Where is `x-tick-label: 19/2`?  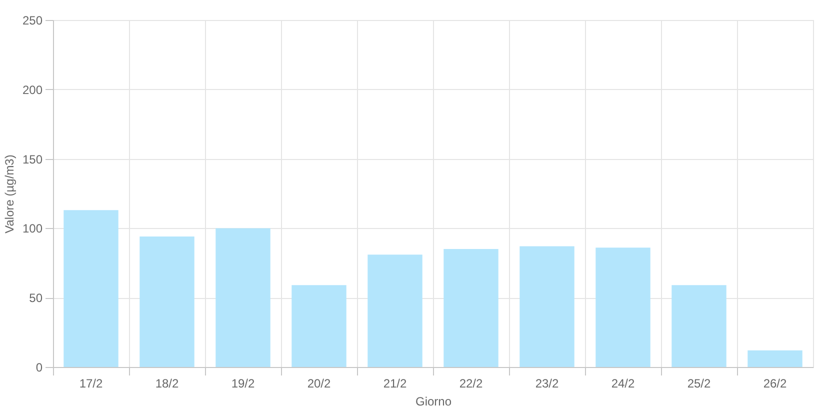
x-tick-label: 19/2 is located at coordinates (243, 383).